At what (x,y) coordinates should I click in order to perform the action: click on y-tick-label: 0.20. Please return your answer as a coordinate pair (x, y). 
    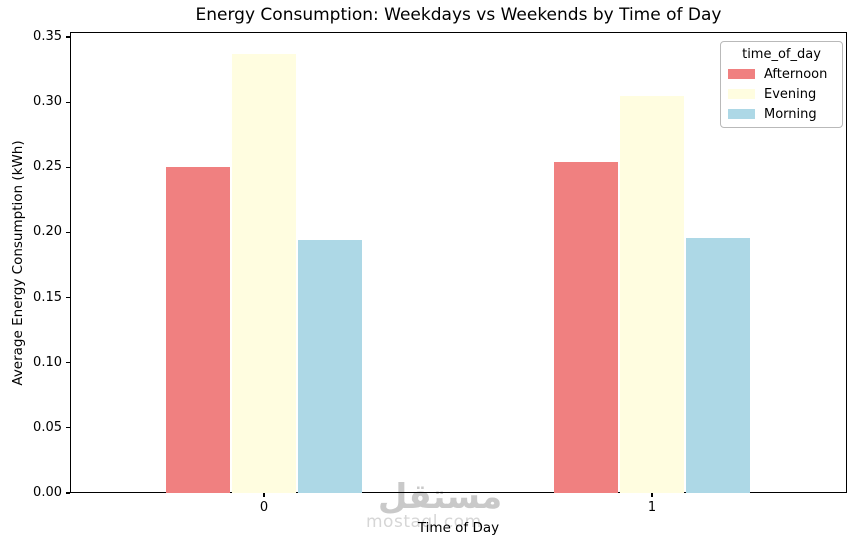
    Looking at the image, I should click on (47, 232).